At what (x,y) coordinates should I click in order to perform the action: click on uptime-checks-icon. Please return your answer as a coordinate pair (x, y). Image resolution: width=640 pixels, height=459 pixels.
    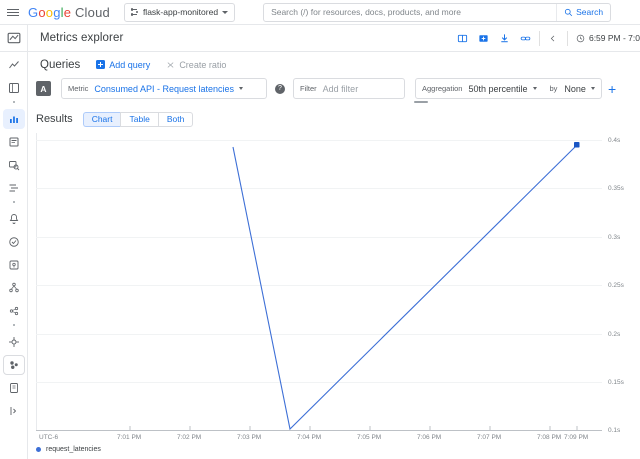
    Looking at the image, I should click on (13, 242).